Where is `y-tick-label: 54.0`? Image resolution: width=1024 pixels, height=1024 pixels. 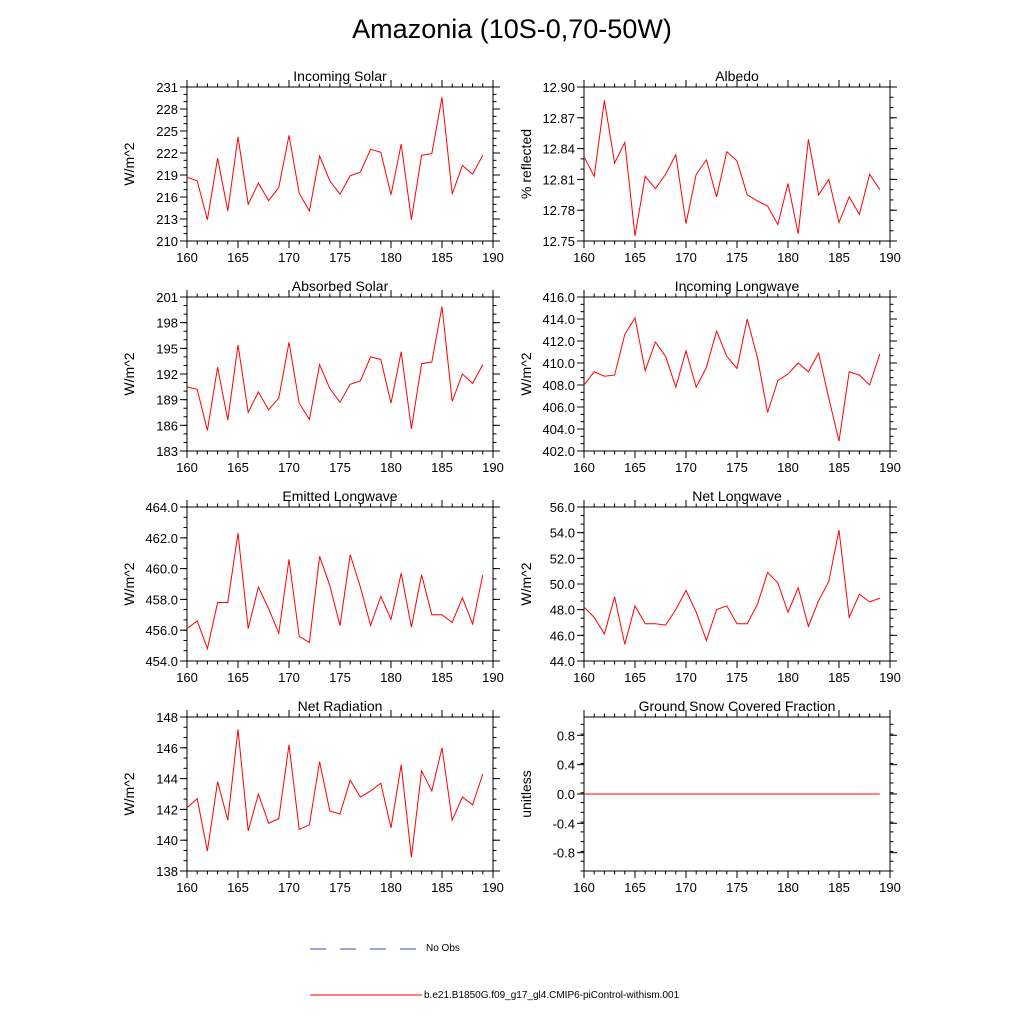 y-tick-label: 54.0 is located at coordinates (562, 533).